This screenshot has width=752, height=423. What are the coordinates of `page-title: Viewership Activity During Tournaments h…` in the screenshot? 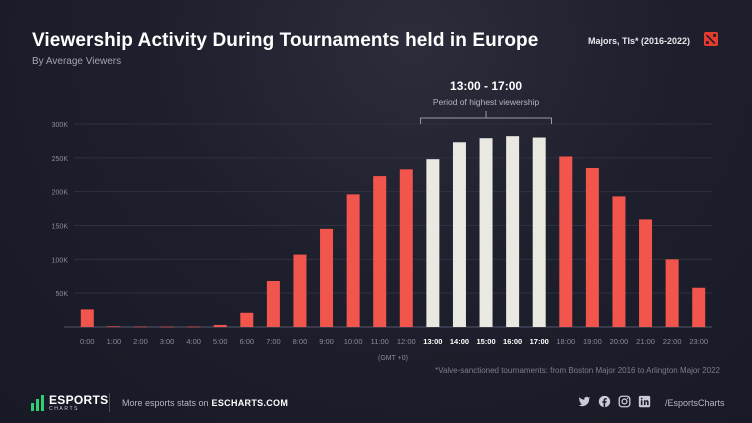 It's located at (285, 40).